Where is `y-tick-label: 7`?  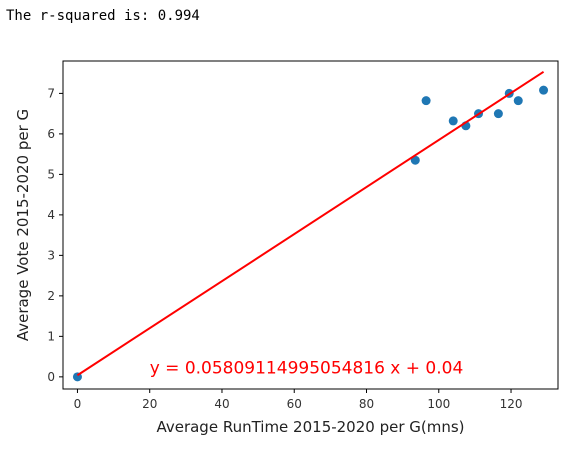
y-tick-label: 7 is located at coordinates (51, 93).